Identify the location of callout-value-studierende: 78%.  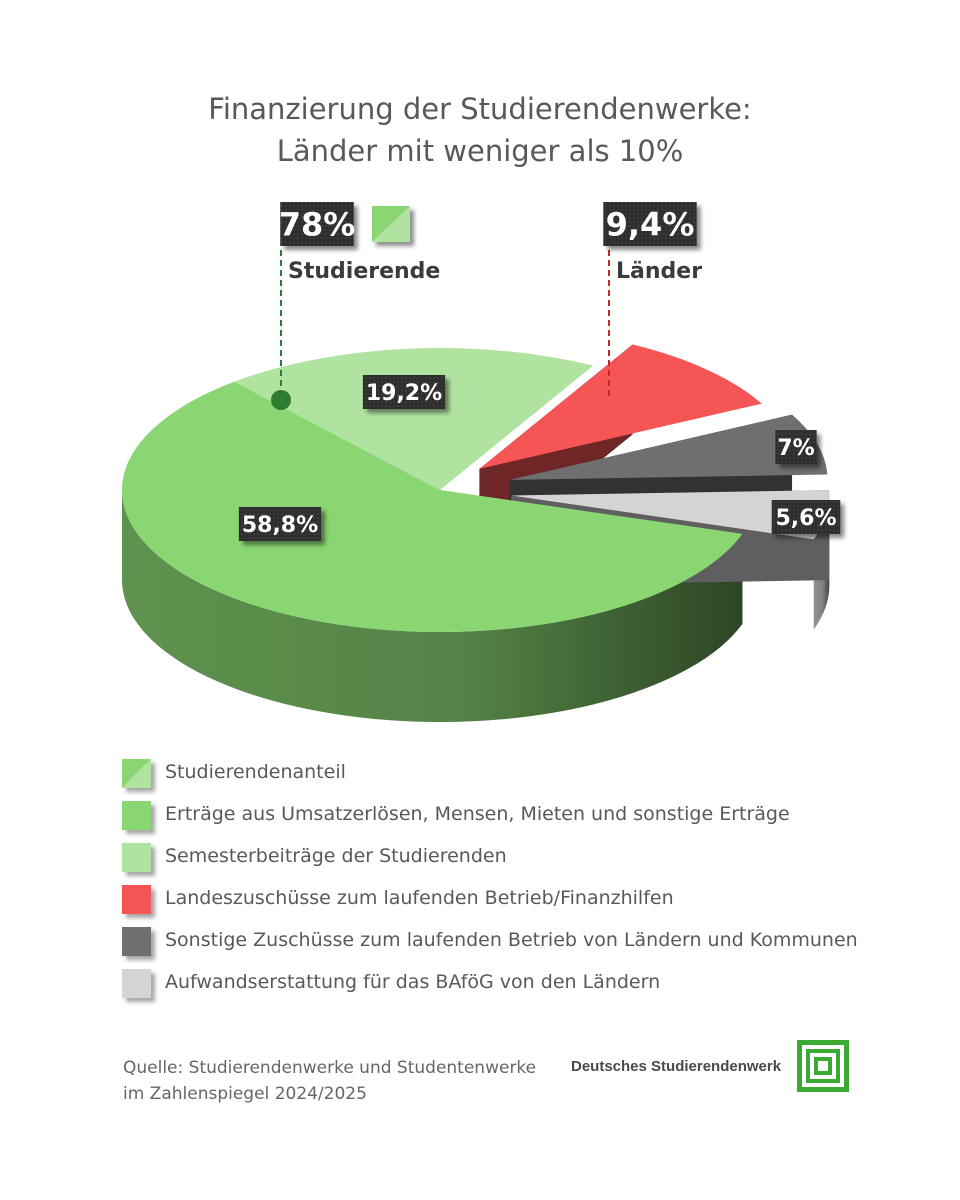
(317, 224).